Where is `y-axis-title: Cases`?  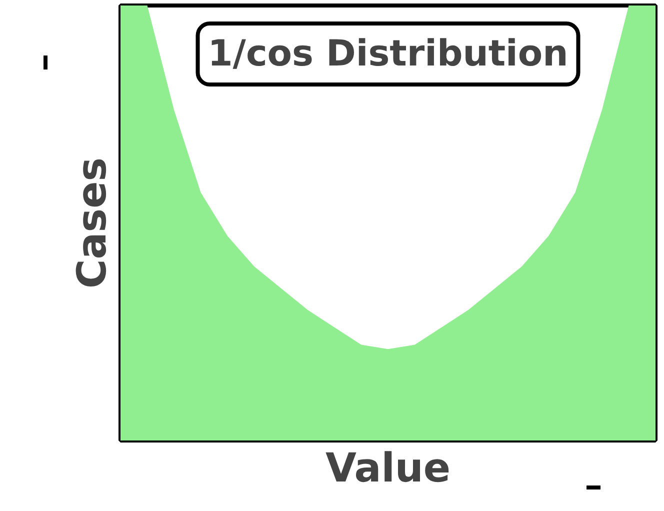 y-axis-title: Cases is located at coordinates (93, 223).